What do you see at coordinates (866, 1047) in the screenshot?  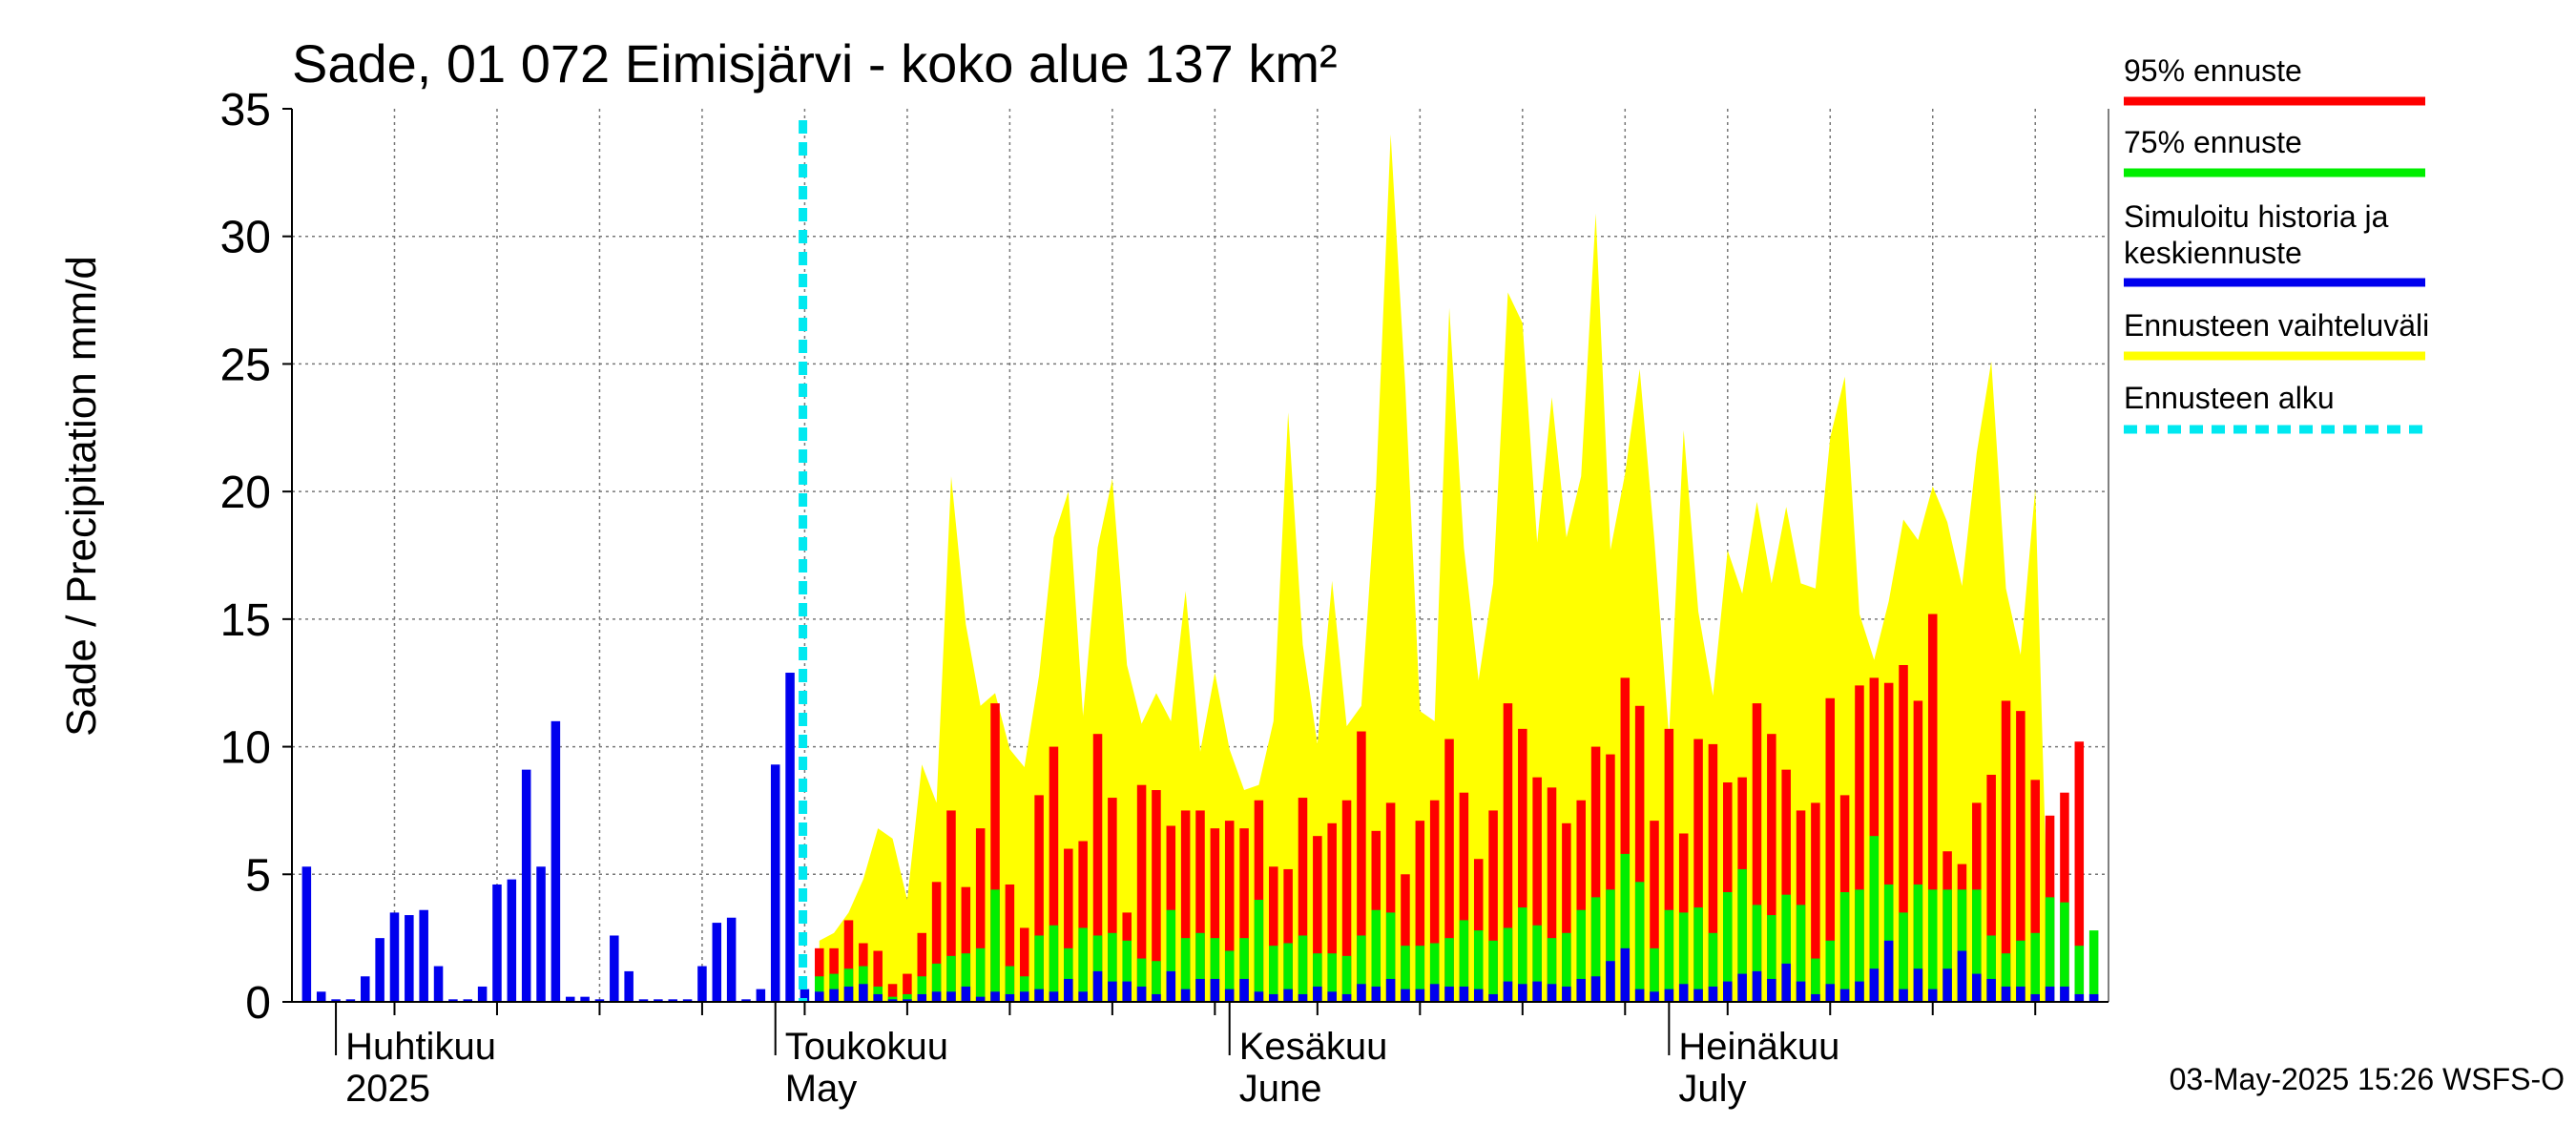 I see `month-label: Toukokuu` at bounding box center [866, 1047].